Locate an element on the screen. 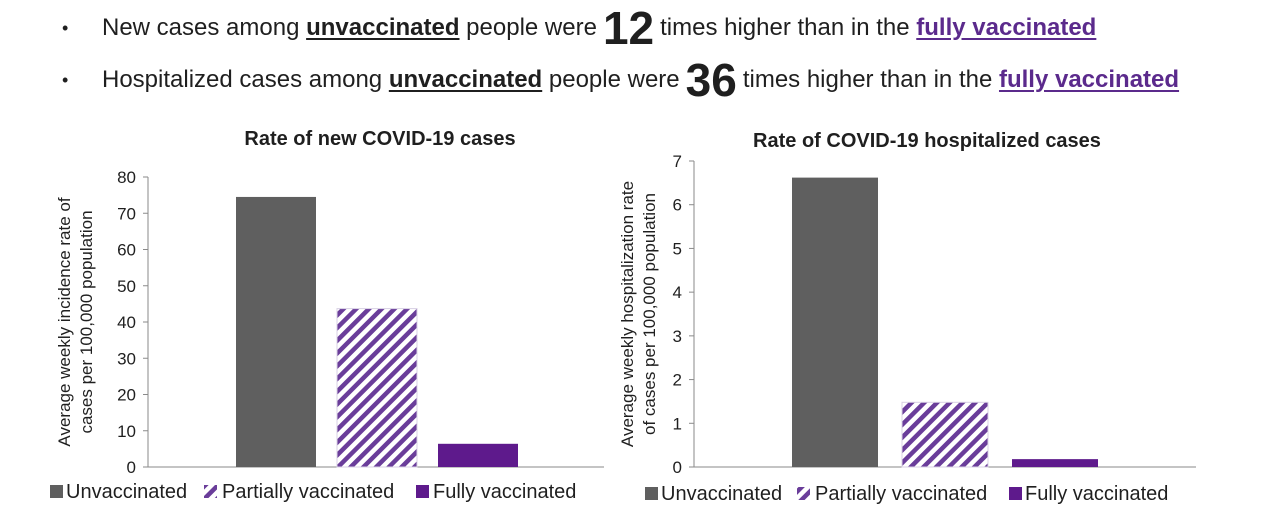  y-tick-label: 50 is located at coordinates (126, 286).